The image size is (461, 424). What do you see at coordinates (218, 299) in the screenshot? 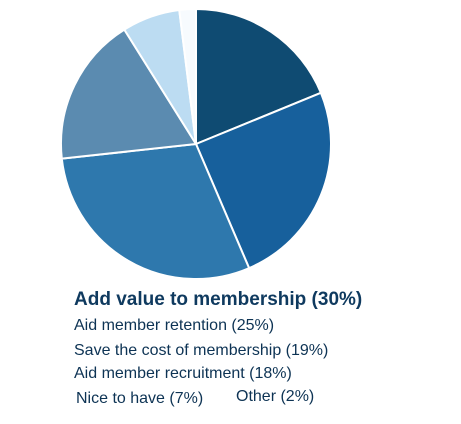
I see `legend-label-add-value: Add value to membership (30%)` at bounding box center [218, 299].